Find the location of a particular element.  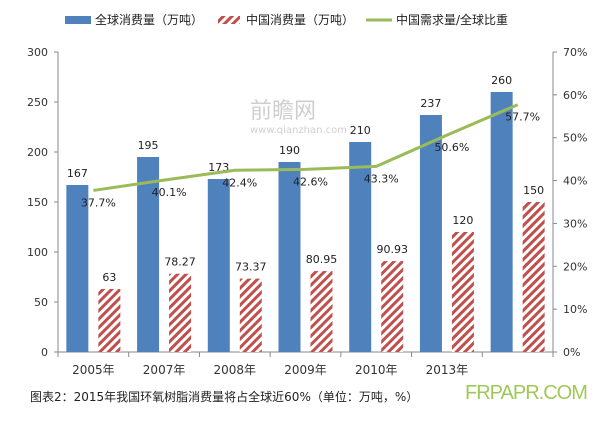

chart-caption: 图表2：2015年我国环氧树脂消费量将占全球近60%（单位：万吨，%） is located at coordinates (224, 397).